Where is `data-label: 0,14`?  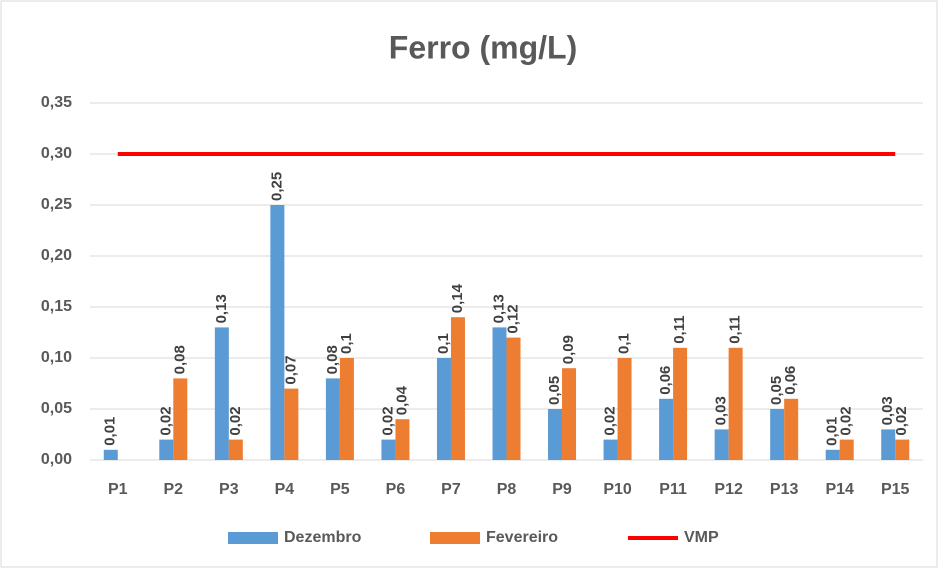 data-label: 0,14 is located at coordinates (457, 298).